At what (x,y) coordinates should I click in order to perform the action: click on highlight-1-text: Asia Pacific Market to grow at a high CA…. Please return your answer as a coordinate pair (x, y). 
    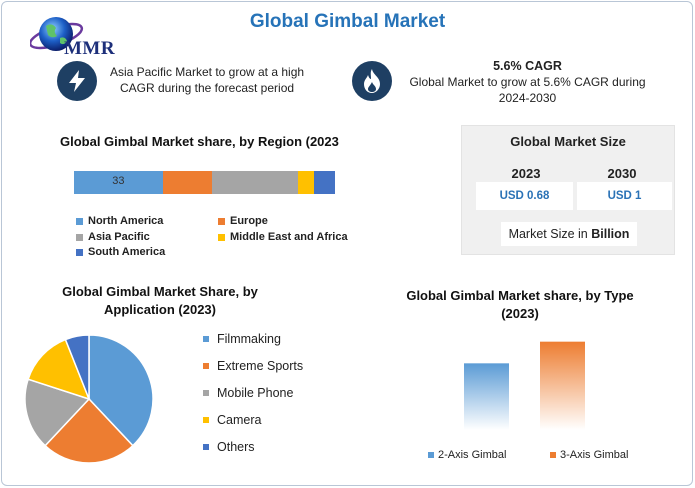
    Looking at the image, I should click on (207, 80).